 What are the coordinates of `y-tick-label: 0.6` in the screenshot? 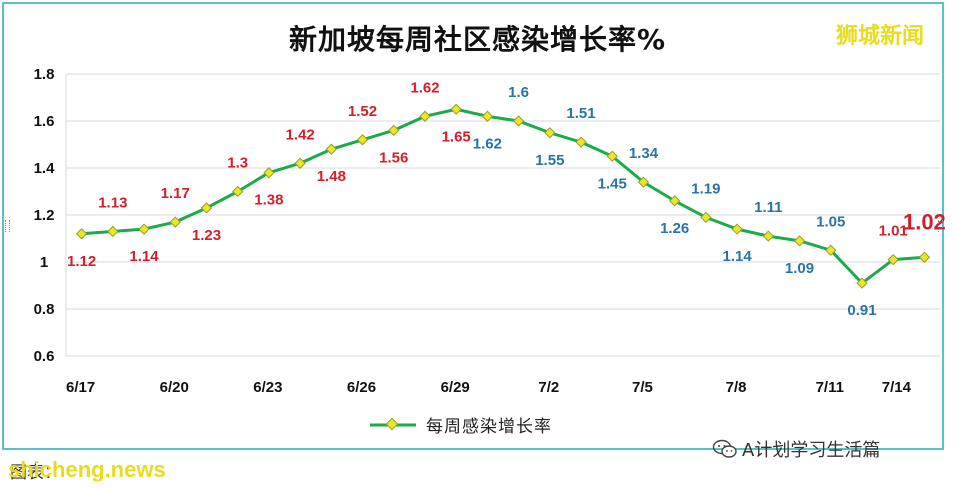 It's located at (44, 356).